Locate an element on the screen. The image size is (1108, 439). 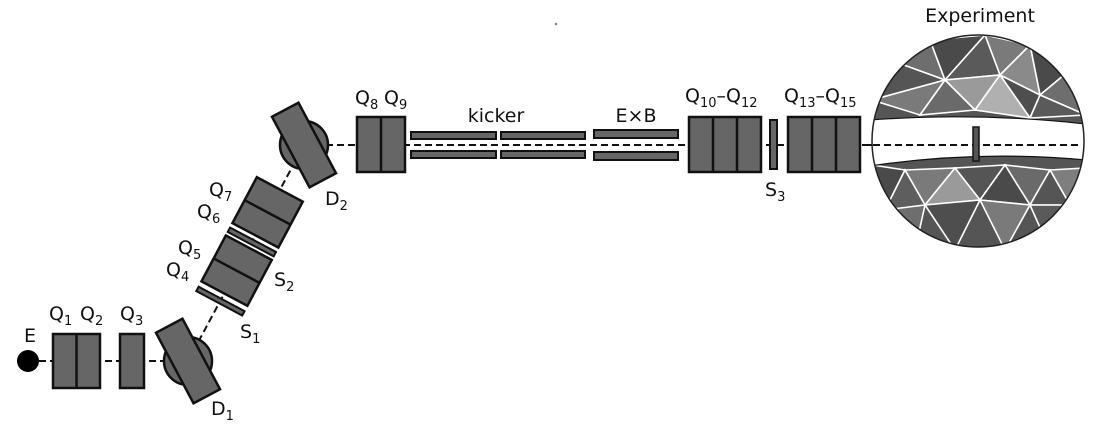
label-q5: Q5 is located at coordinates (189, 250).